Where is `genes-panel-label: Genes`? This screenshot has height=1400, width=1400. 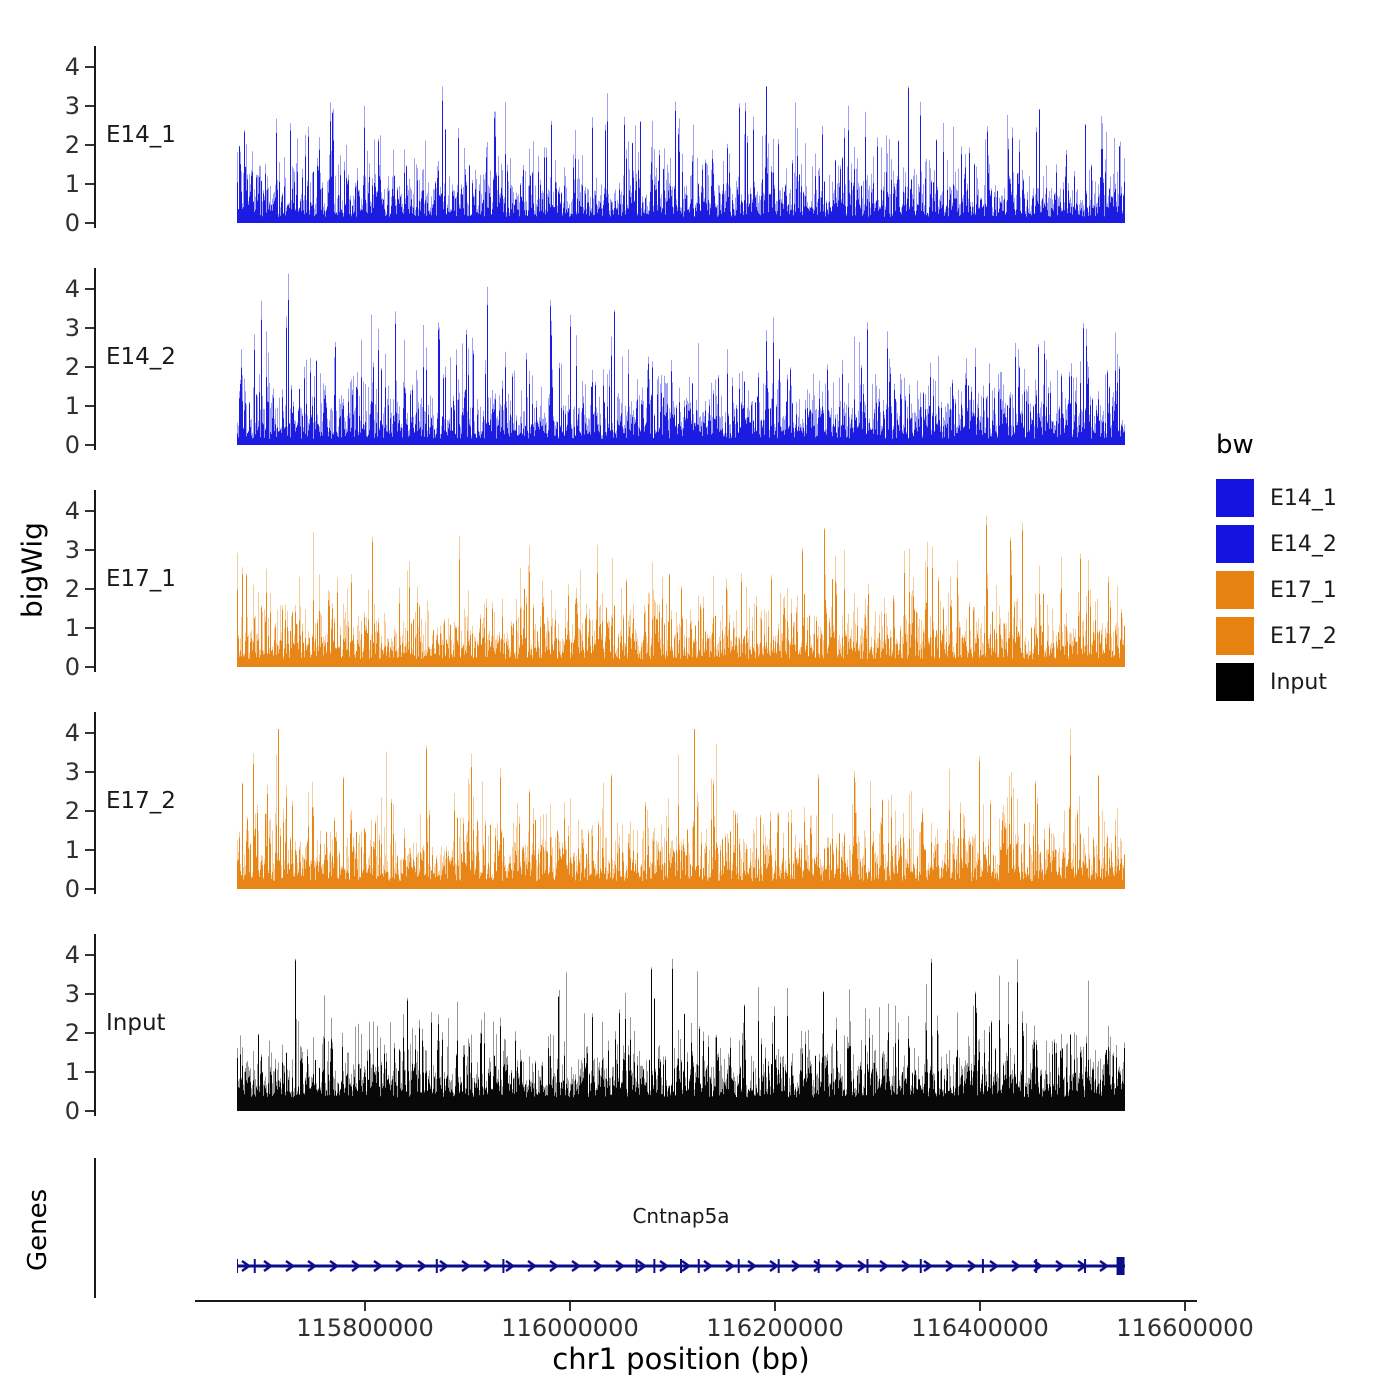 genes-panel-label: Genes is located at coordinates (38, 1230).